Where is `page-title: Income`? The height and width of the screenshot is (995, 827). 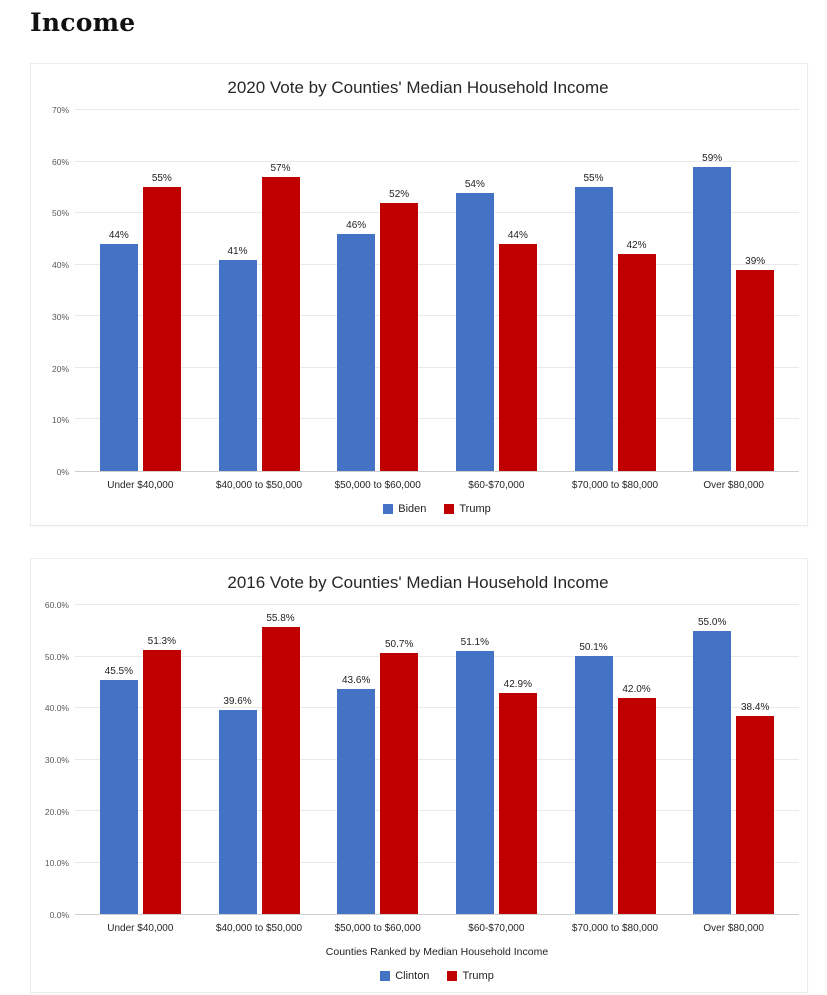 page-title: Income is located at coordinates (83, 22).